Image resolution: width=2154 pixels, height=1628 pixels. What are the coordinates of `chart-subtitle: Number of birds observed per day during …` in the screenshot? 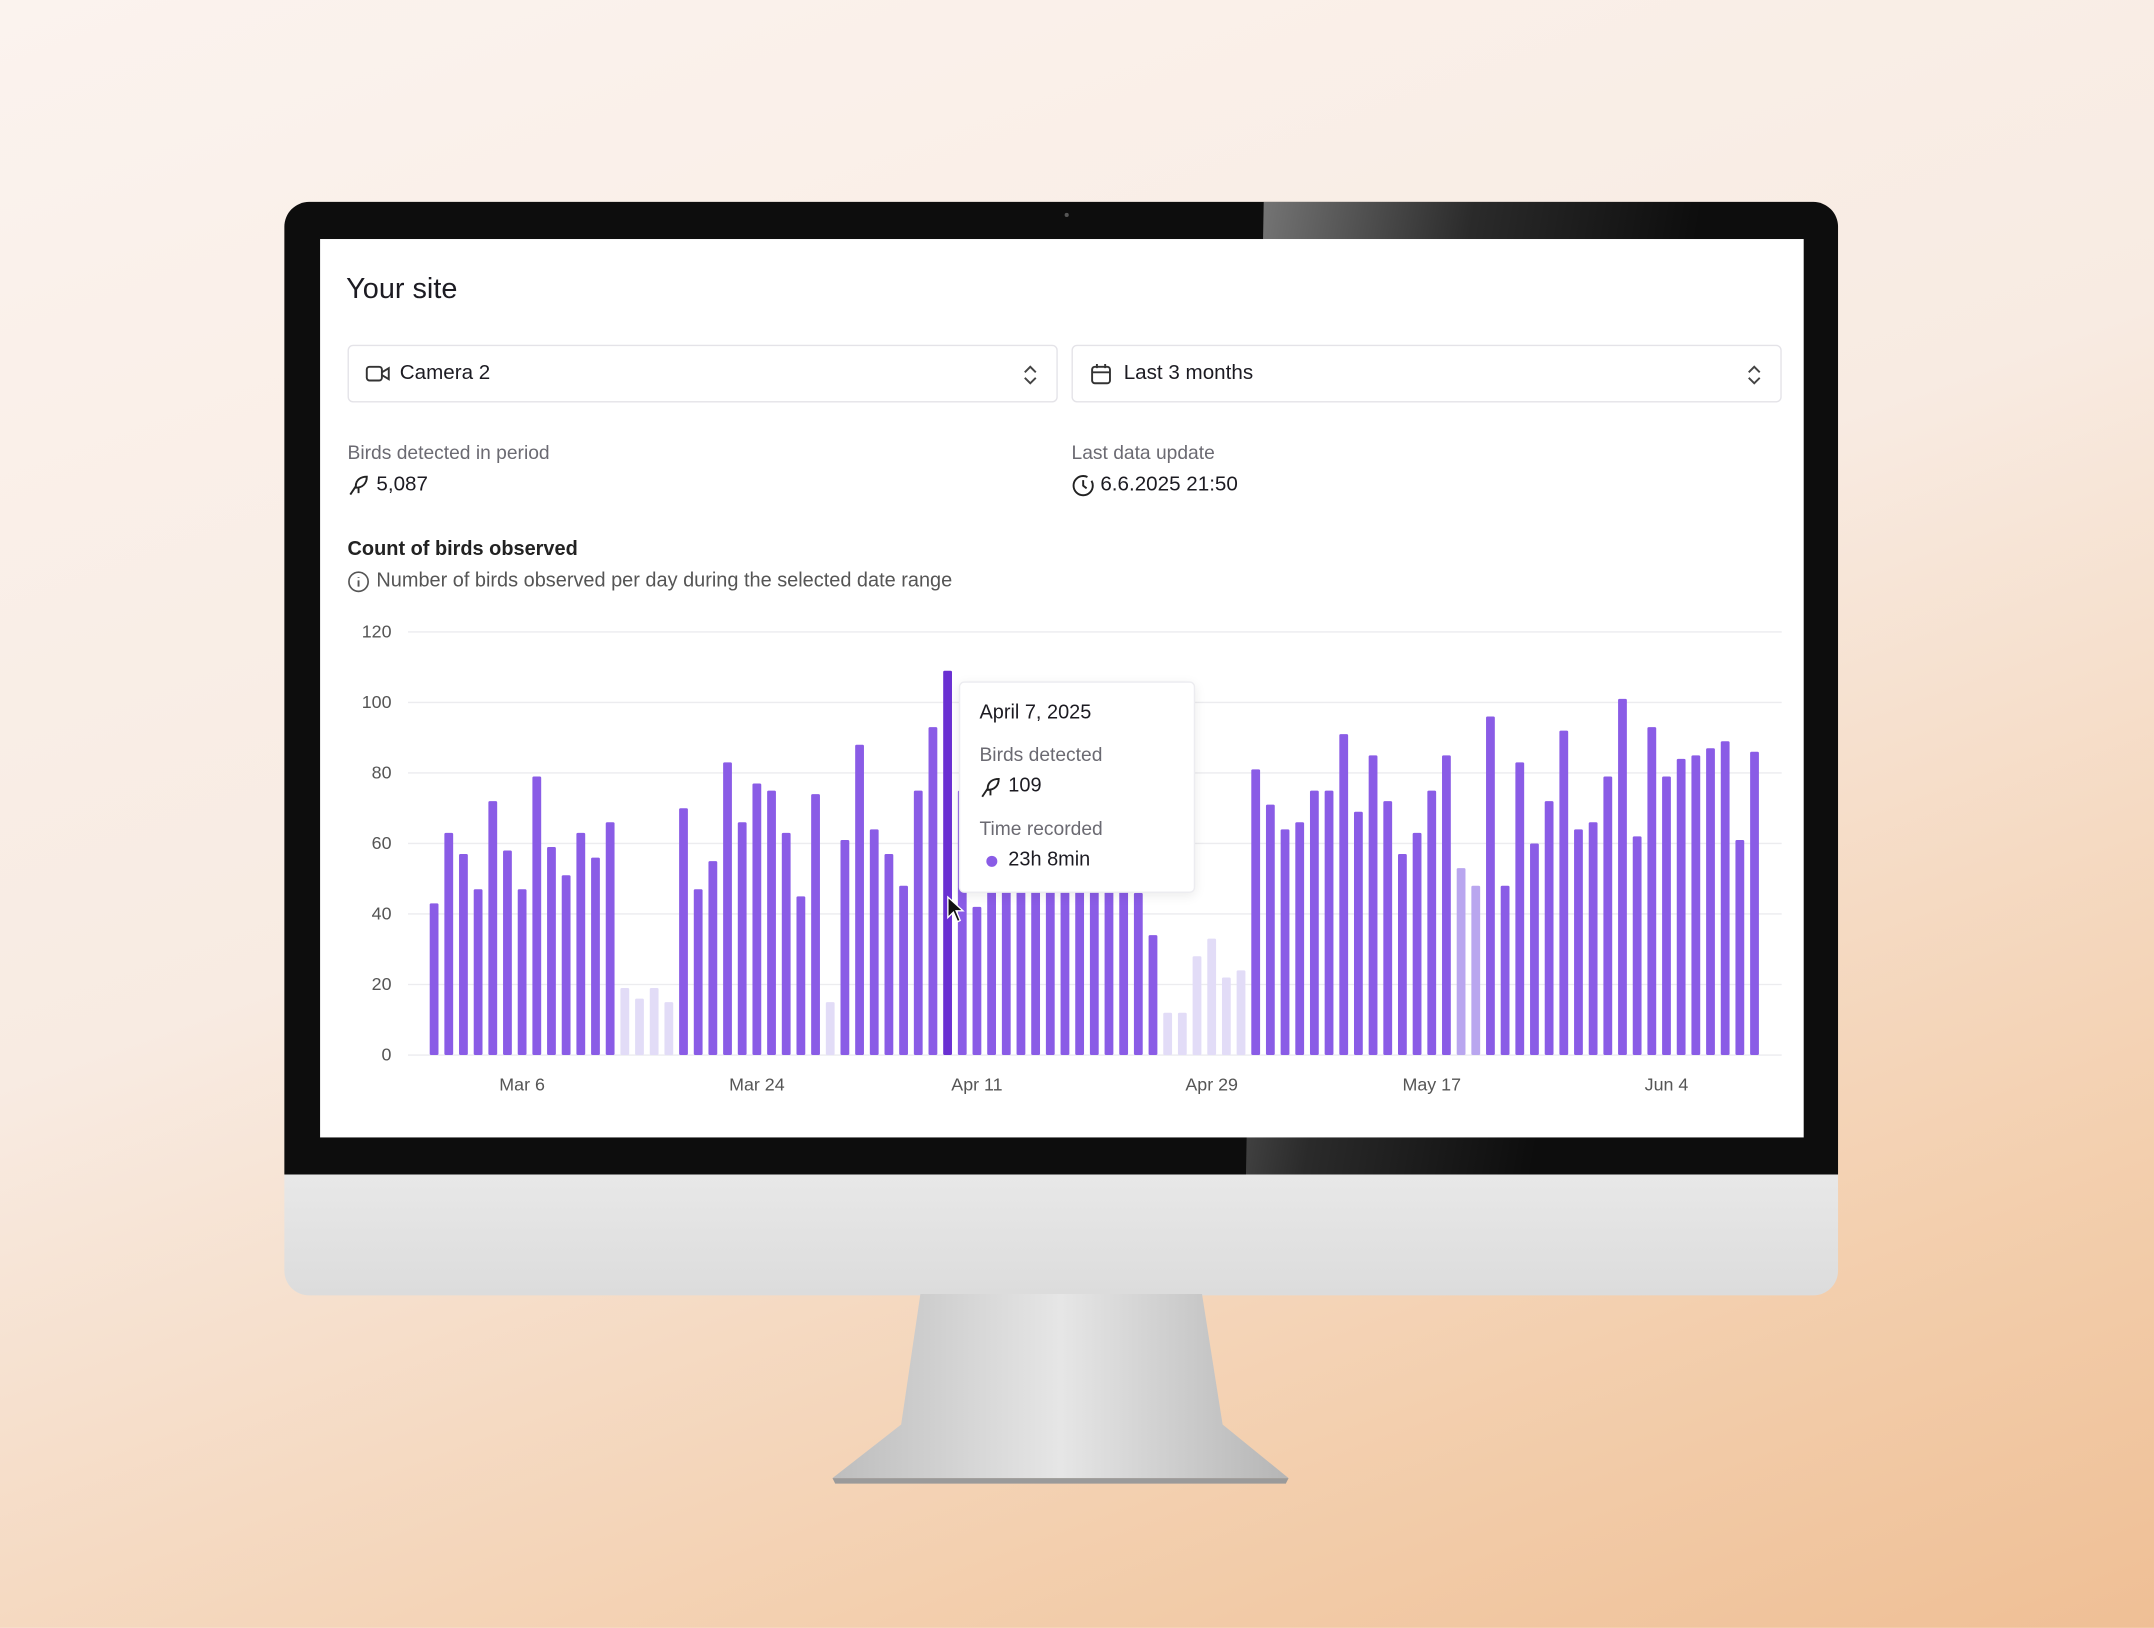 It's located at (664, 581).